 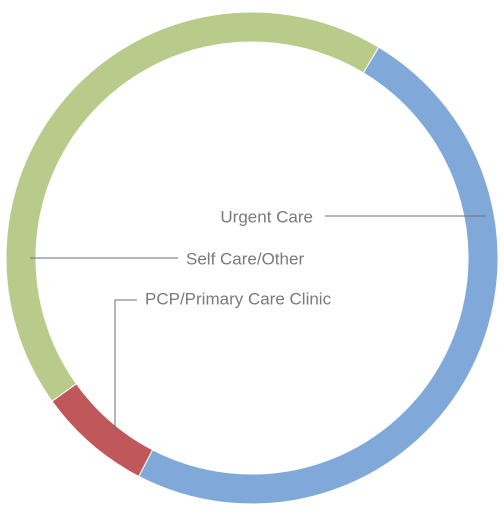 What do you see at coordinates (102, 430) in the screenshot?
I see `donut-segment` at bounding box center [102, 430].